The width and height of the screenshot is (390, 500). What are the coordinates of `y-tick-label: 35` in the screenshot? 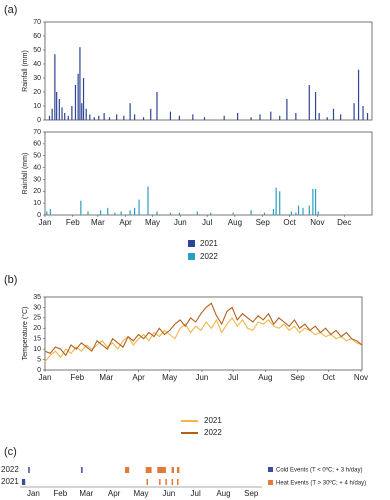 It's located at (37, 297).